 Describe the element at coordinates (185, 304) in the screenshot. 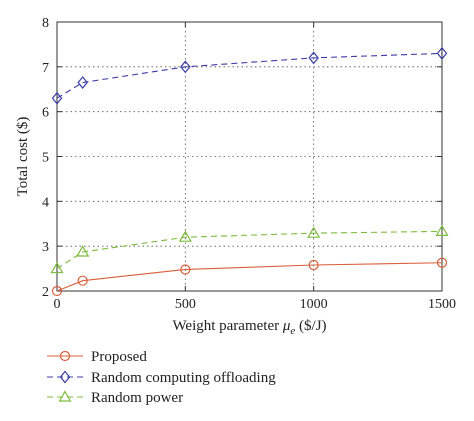

I see `x-tick-label: 500` at that location.